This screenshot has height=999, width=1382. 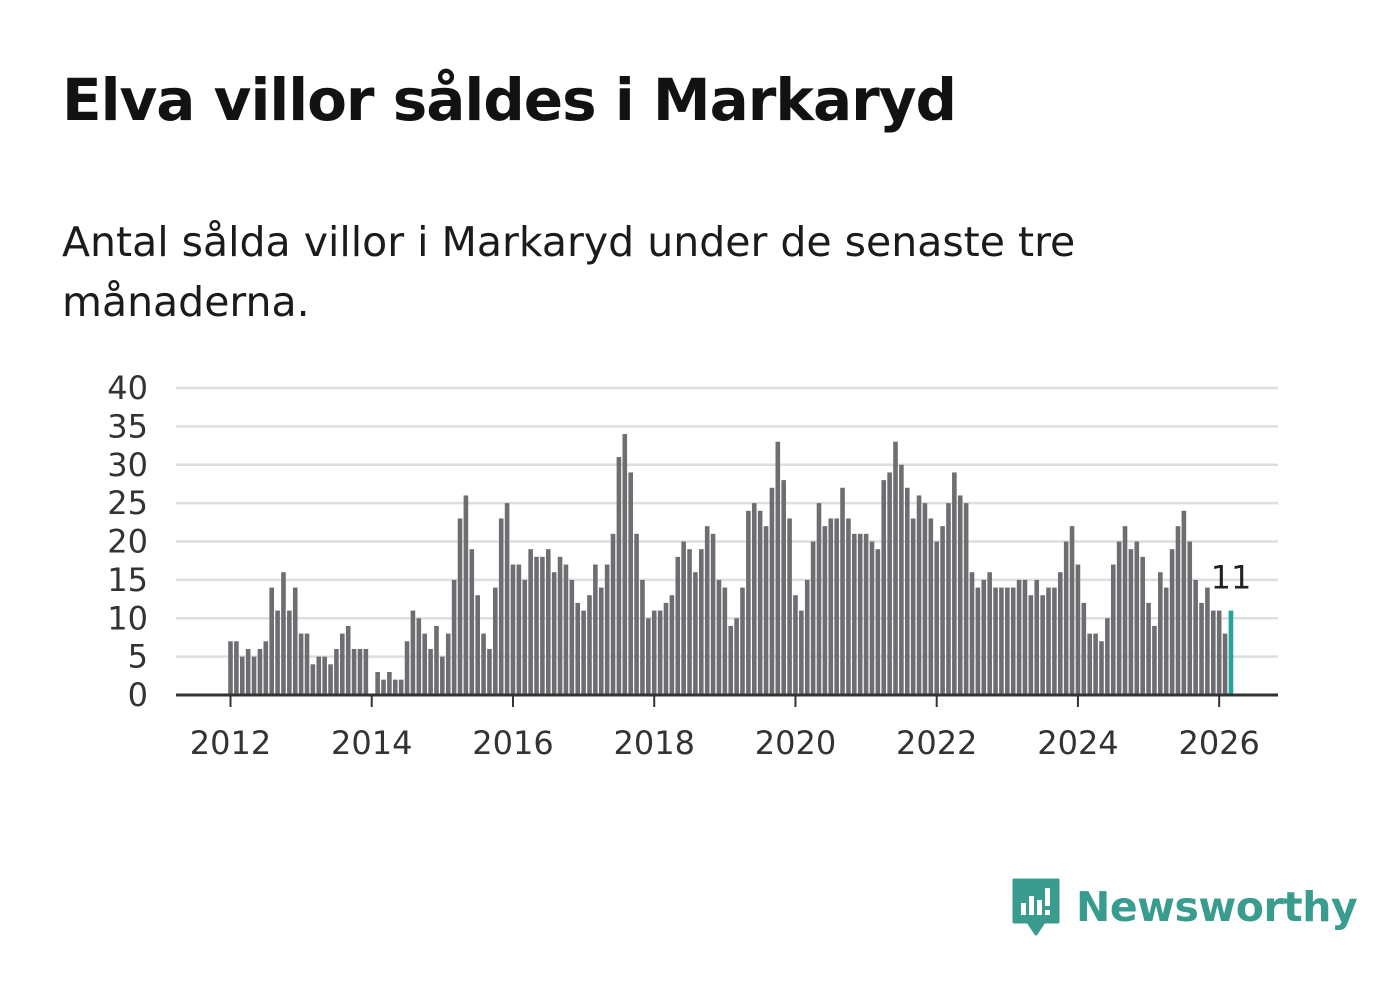 What do you see at coordinates (1077, 743) in the screenshot?
I see `x-tick-label: 2024` at bounding box center [1077, 743].